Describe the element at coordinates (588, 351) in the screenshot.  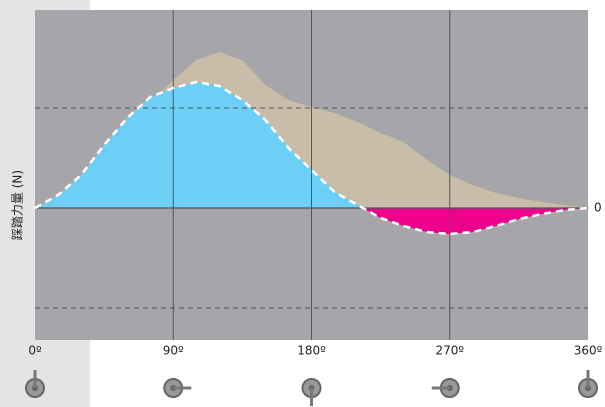
I see `x-tick-label: 360º` at that location.